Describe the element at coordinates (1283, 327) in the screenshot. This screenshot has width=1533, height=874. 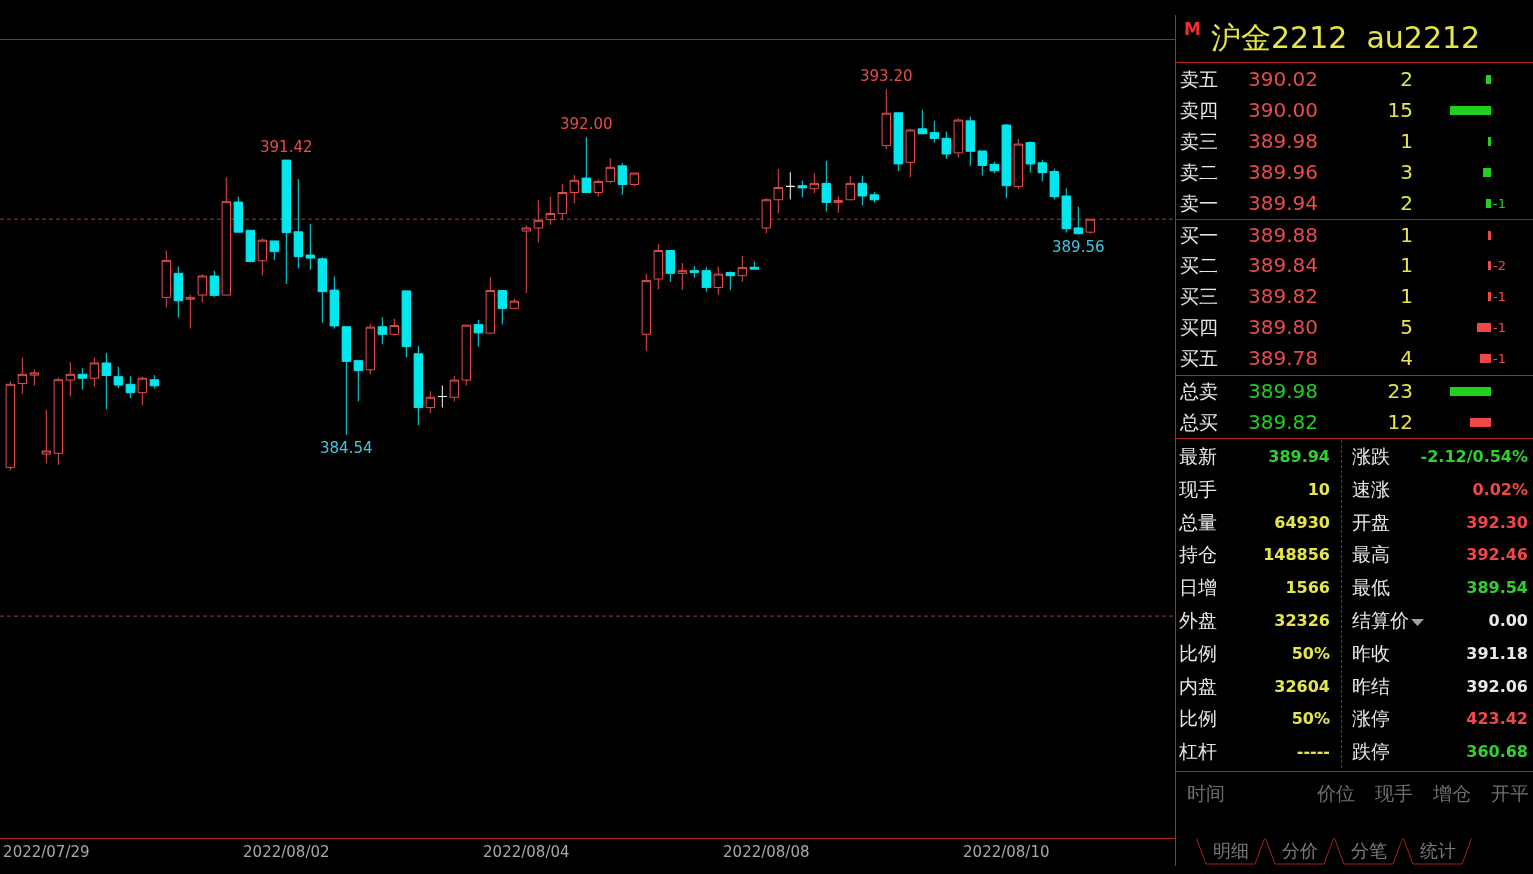
I see `data-label: 389.80` at that location.